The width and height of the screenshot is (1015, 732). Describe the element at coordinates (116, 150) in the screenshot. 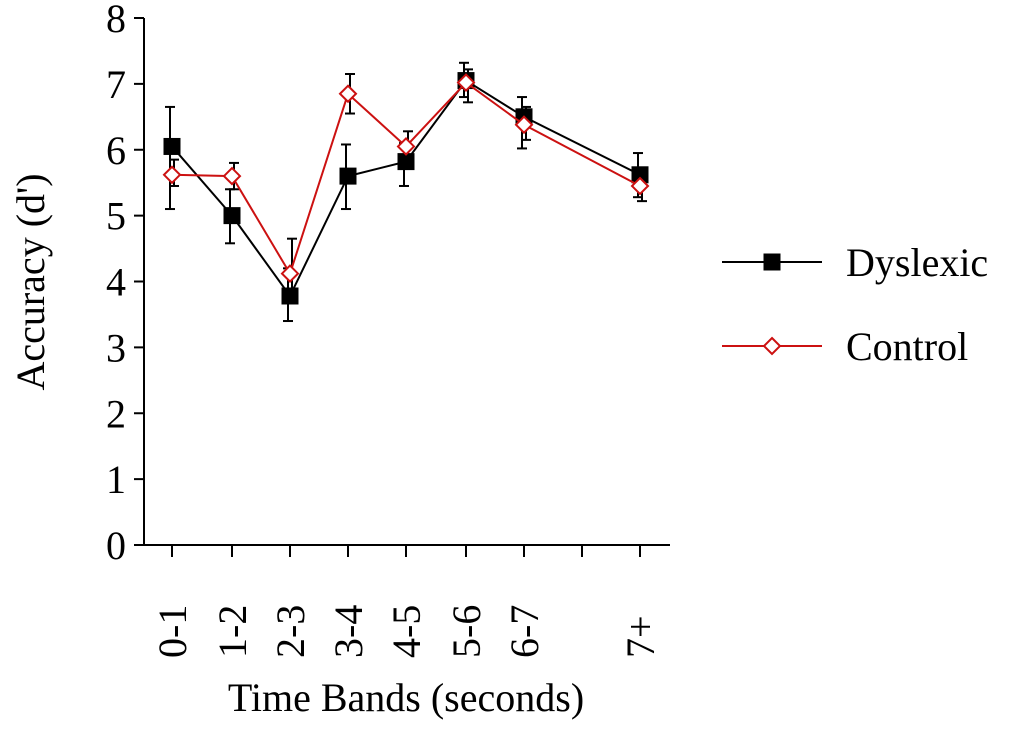

I see `y-tick-label: 6` at that location.